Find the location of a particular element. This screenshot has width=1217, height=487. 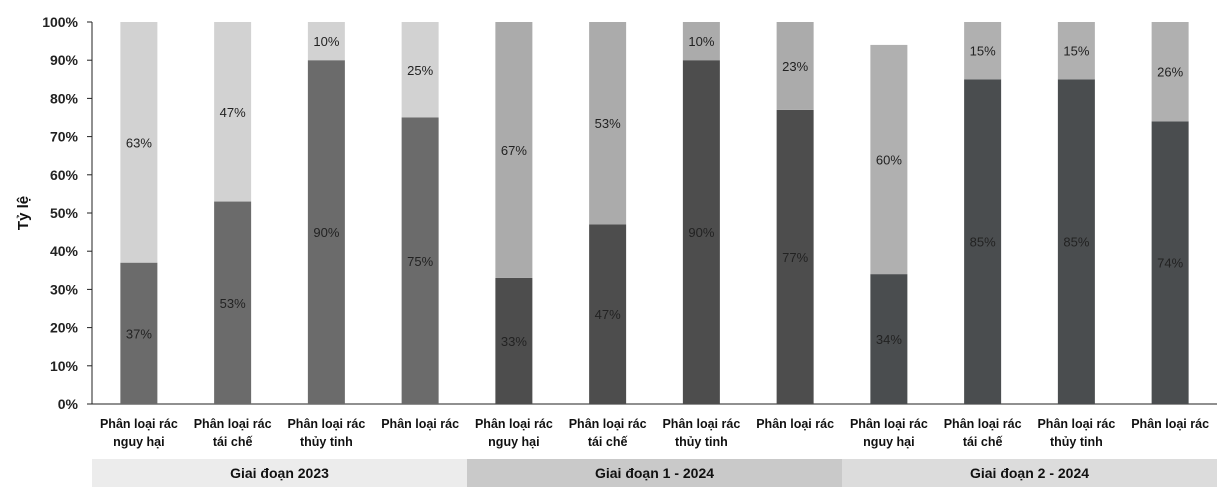

data-label: 37% is located at coordinates (139, 333).